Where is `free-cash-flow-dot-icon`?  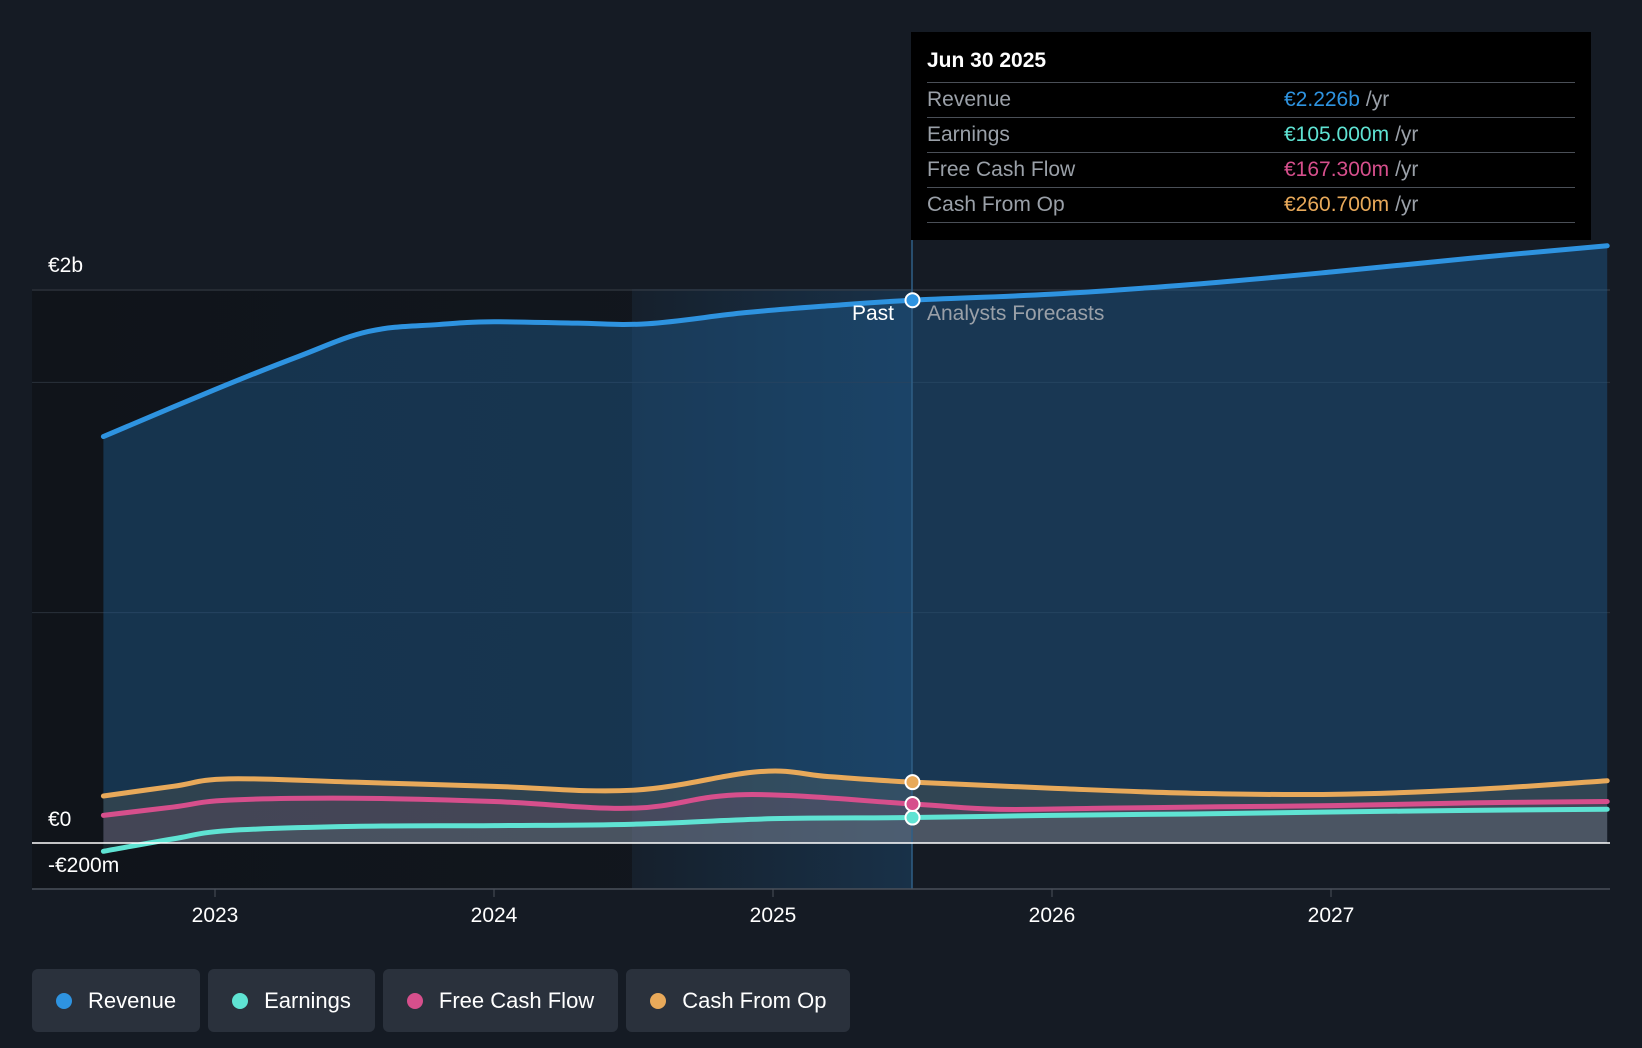 free-cash-flow-dot-icon is located at coordinates (414, 1000).